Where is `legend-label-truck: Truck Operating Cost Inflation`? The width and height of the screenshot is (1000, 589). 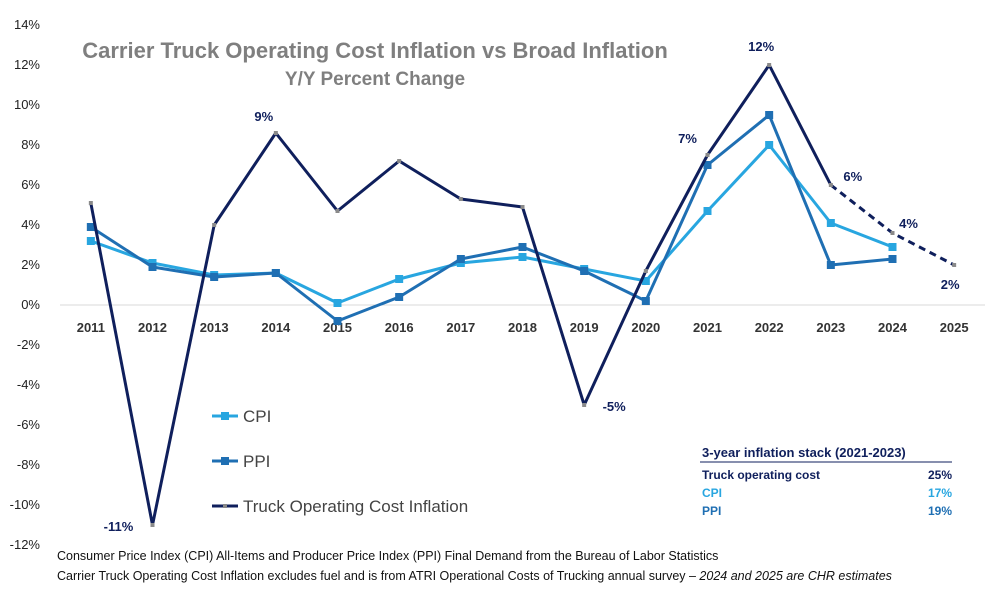 legend-label-truck: Truck Operating Cost Inflation is located at coordinates (355, 506).